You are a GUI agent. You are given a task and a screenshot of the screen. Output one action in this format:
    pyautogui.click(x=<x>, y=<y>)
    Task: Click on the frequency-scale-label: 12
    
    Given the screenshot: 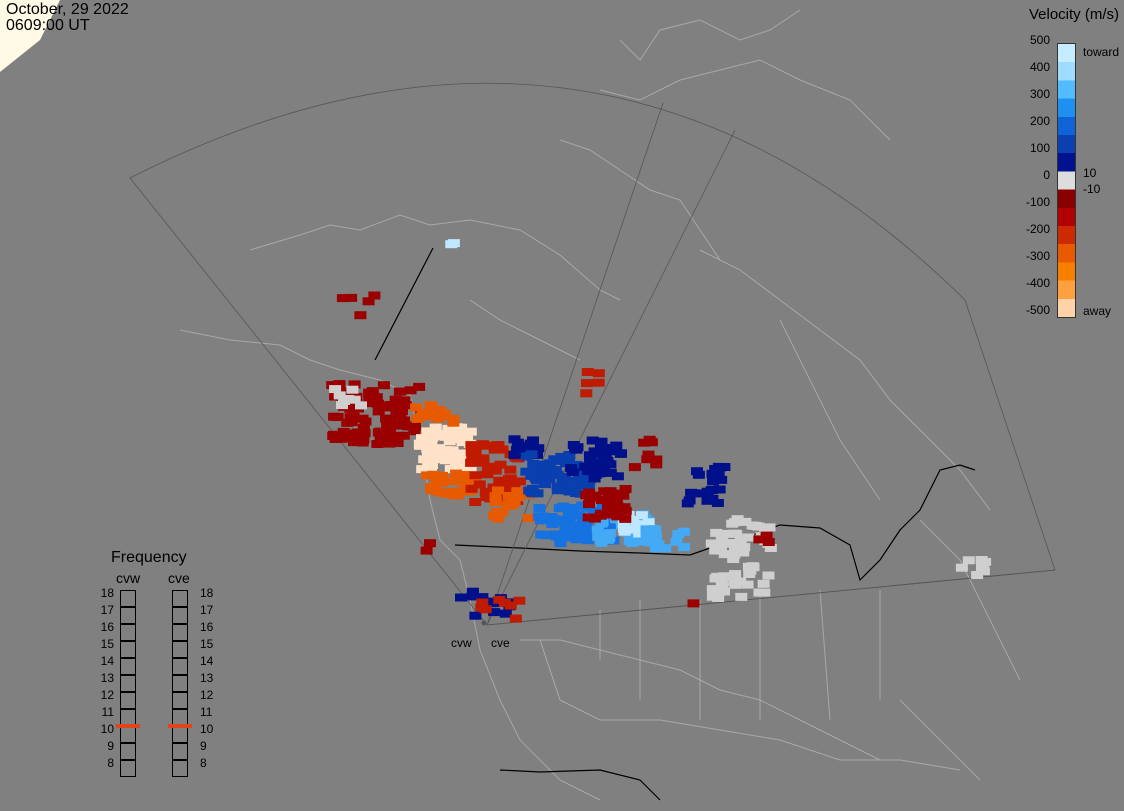 What is the action you would take?
    pyautogui.click(x=207, y=695)
    